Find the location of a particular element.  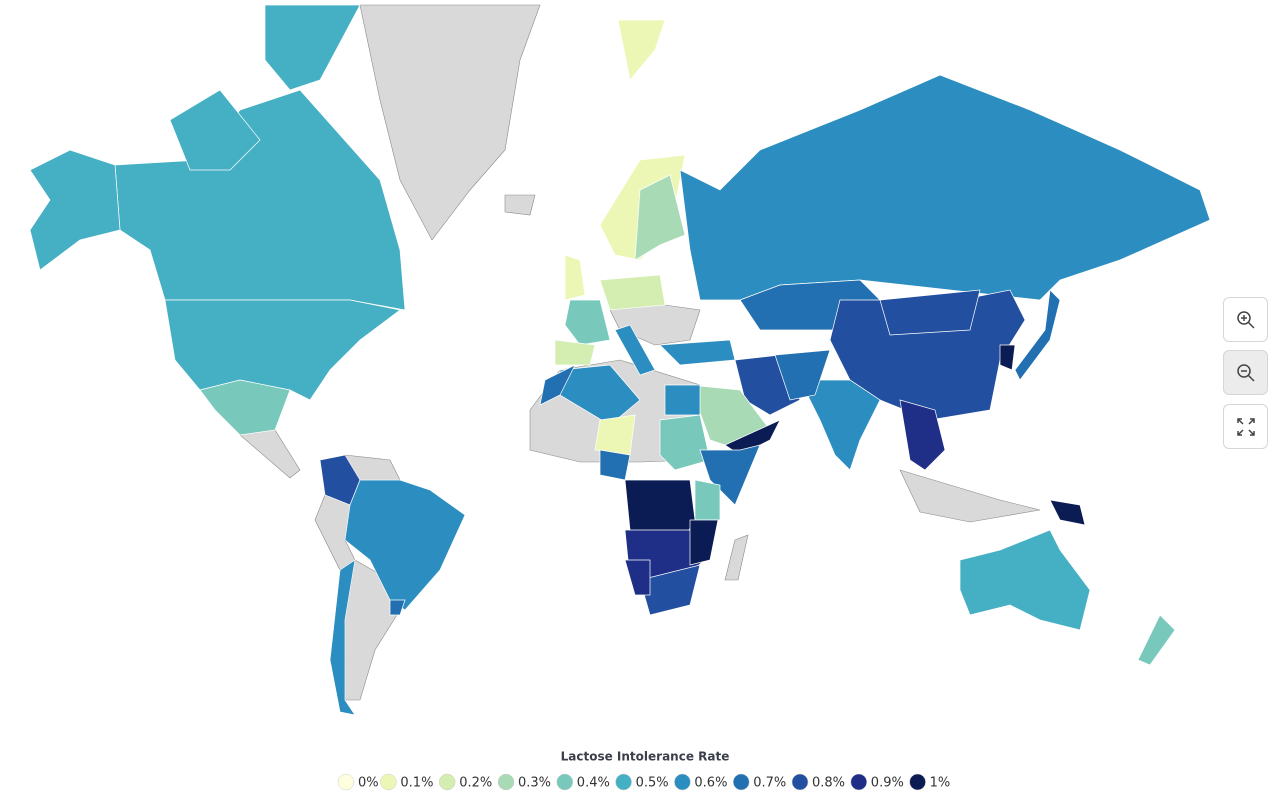

legend-title: Lactose Intolerance Rate is located at coordinates (645, 757).